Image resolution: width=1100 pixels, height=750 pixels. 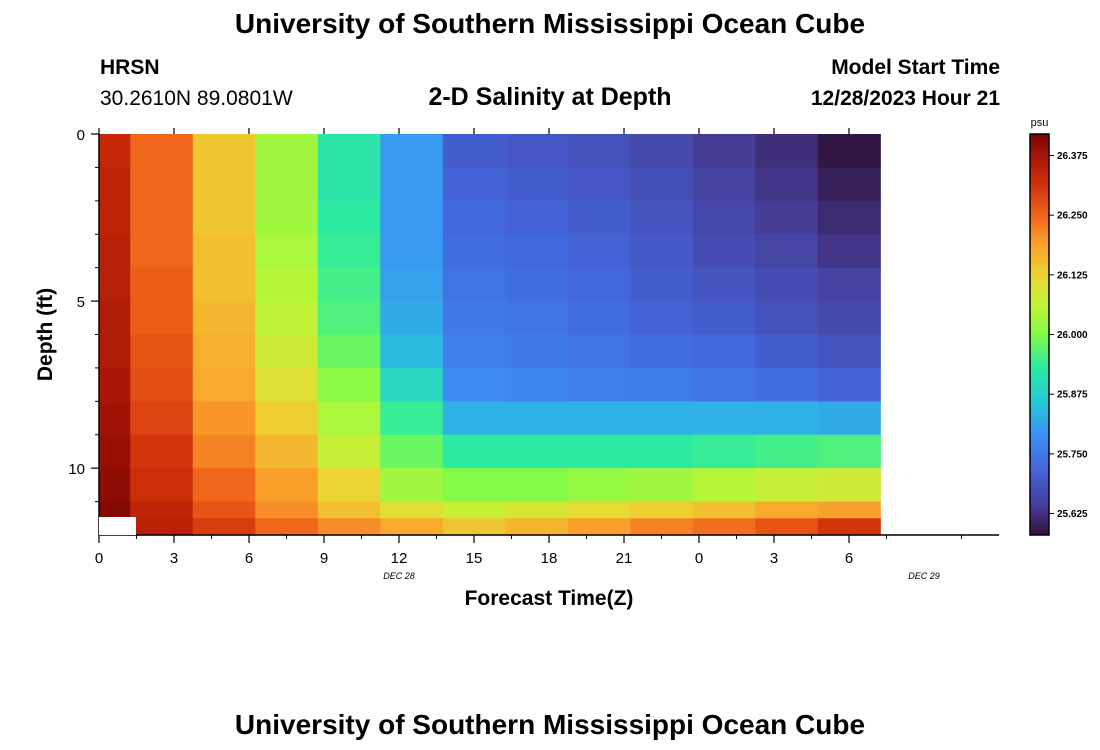 What do you see at coordinates (699, 558) in the screenshot?
I see `x-tick-label: 0` at bounding box center [699, 558].